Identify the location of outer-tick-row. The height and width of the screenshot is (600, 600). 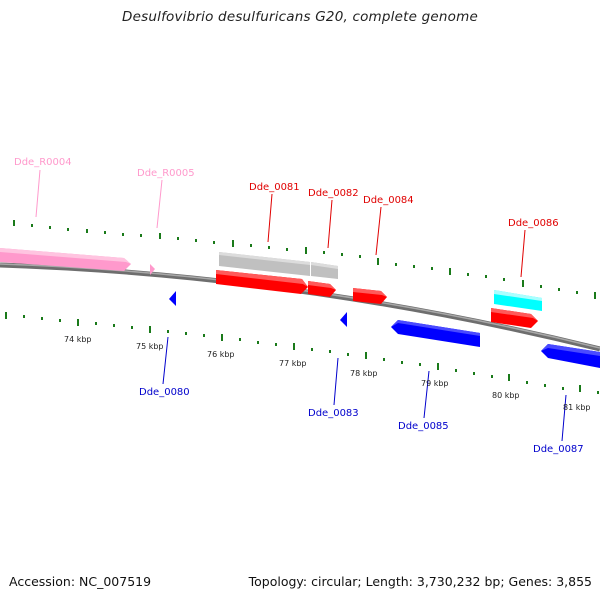
(304, 259).